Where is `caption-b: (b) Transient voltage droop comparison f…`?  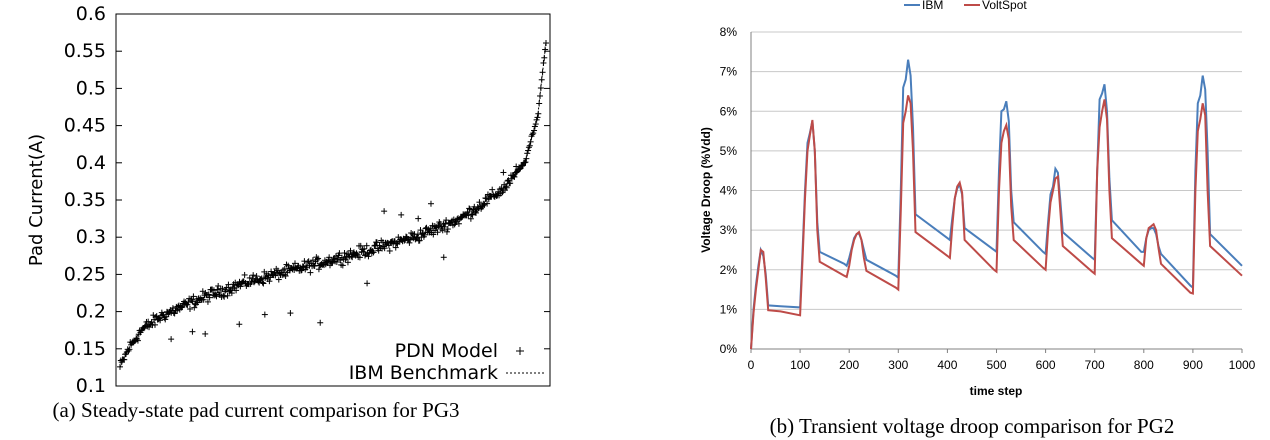
caption-b: (b) Transient voltage droop comparison f… is located at coordinates (972, 426).